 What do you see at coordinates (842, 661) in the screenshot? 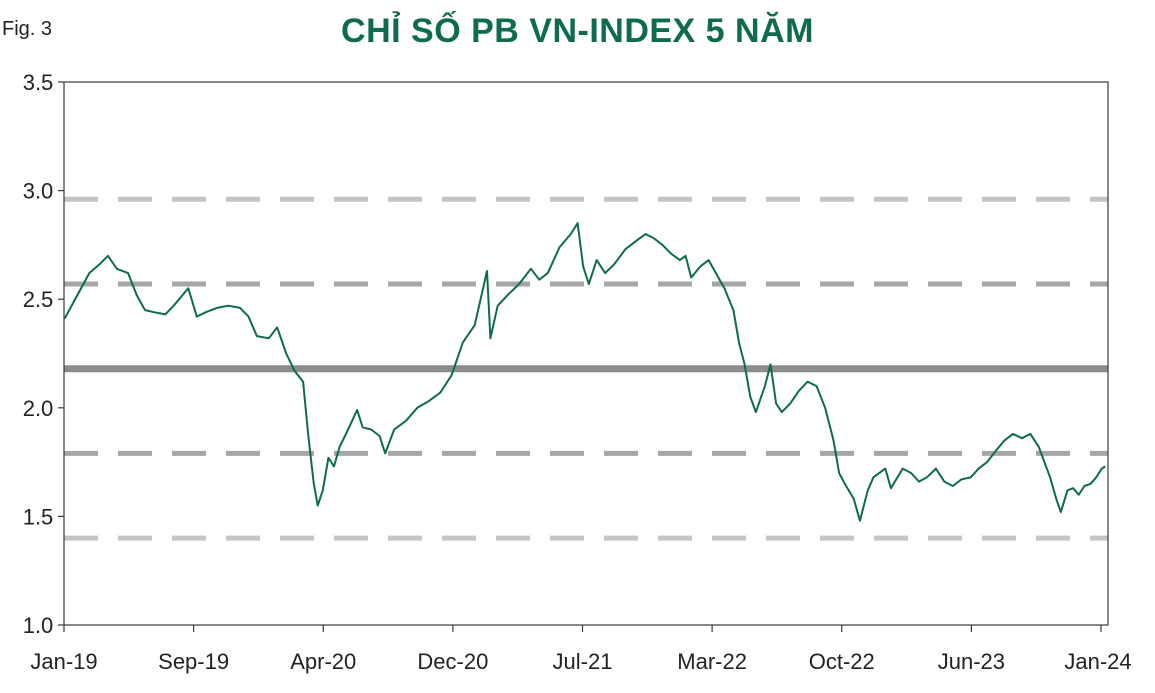
I see `x-tick-label-6: Oct-22` at bounding box center [842, 661].